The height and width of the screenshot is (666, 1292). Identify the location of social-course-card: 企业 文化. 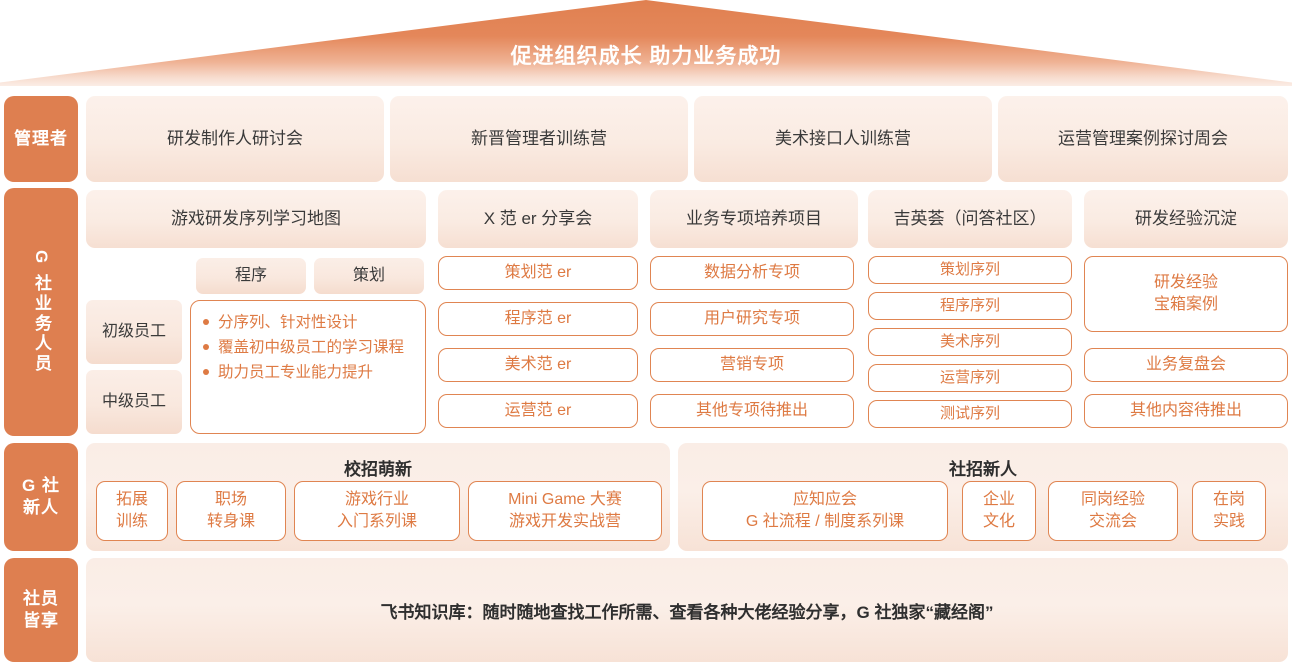
(999, 511).